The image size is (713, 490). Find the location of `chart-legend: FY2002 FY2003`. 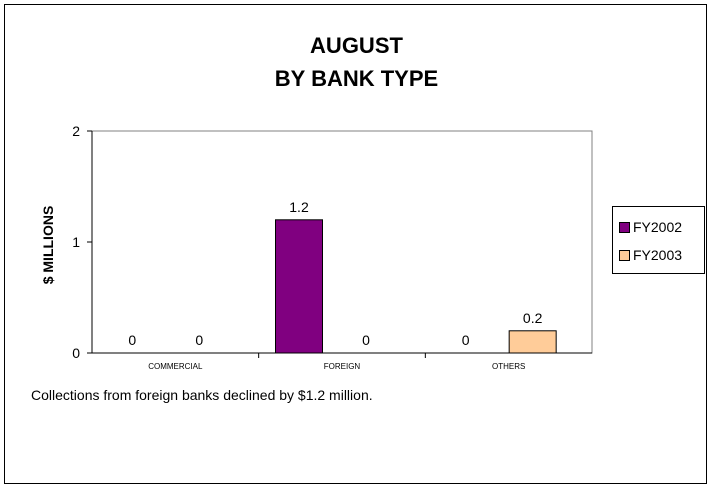

chart-legend: FY2002 FY2003 is located at coordinates (658, 240).